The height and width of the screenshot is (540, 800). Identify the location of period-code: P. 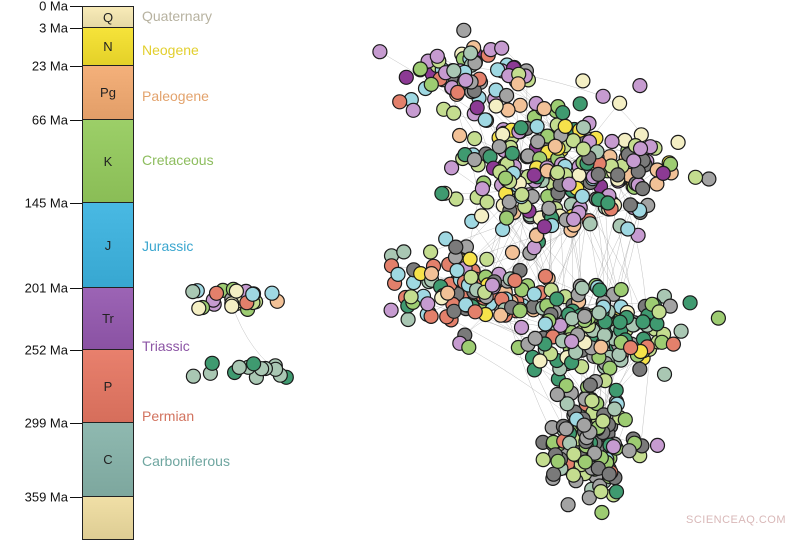
(108, 386).